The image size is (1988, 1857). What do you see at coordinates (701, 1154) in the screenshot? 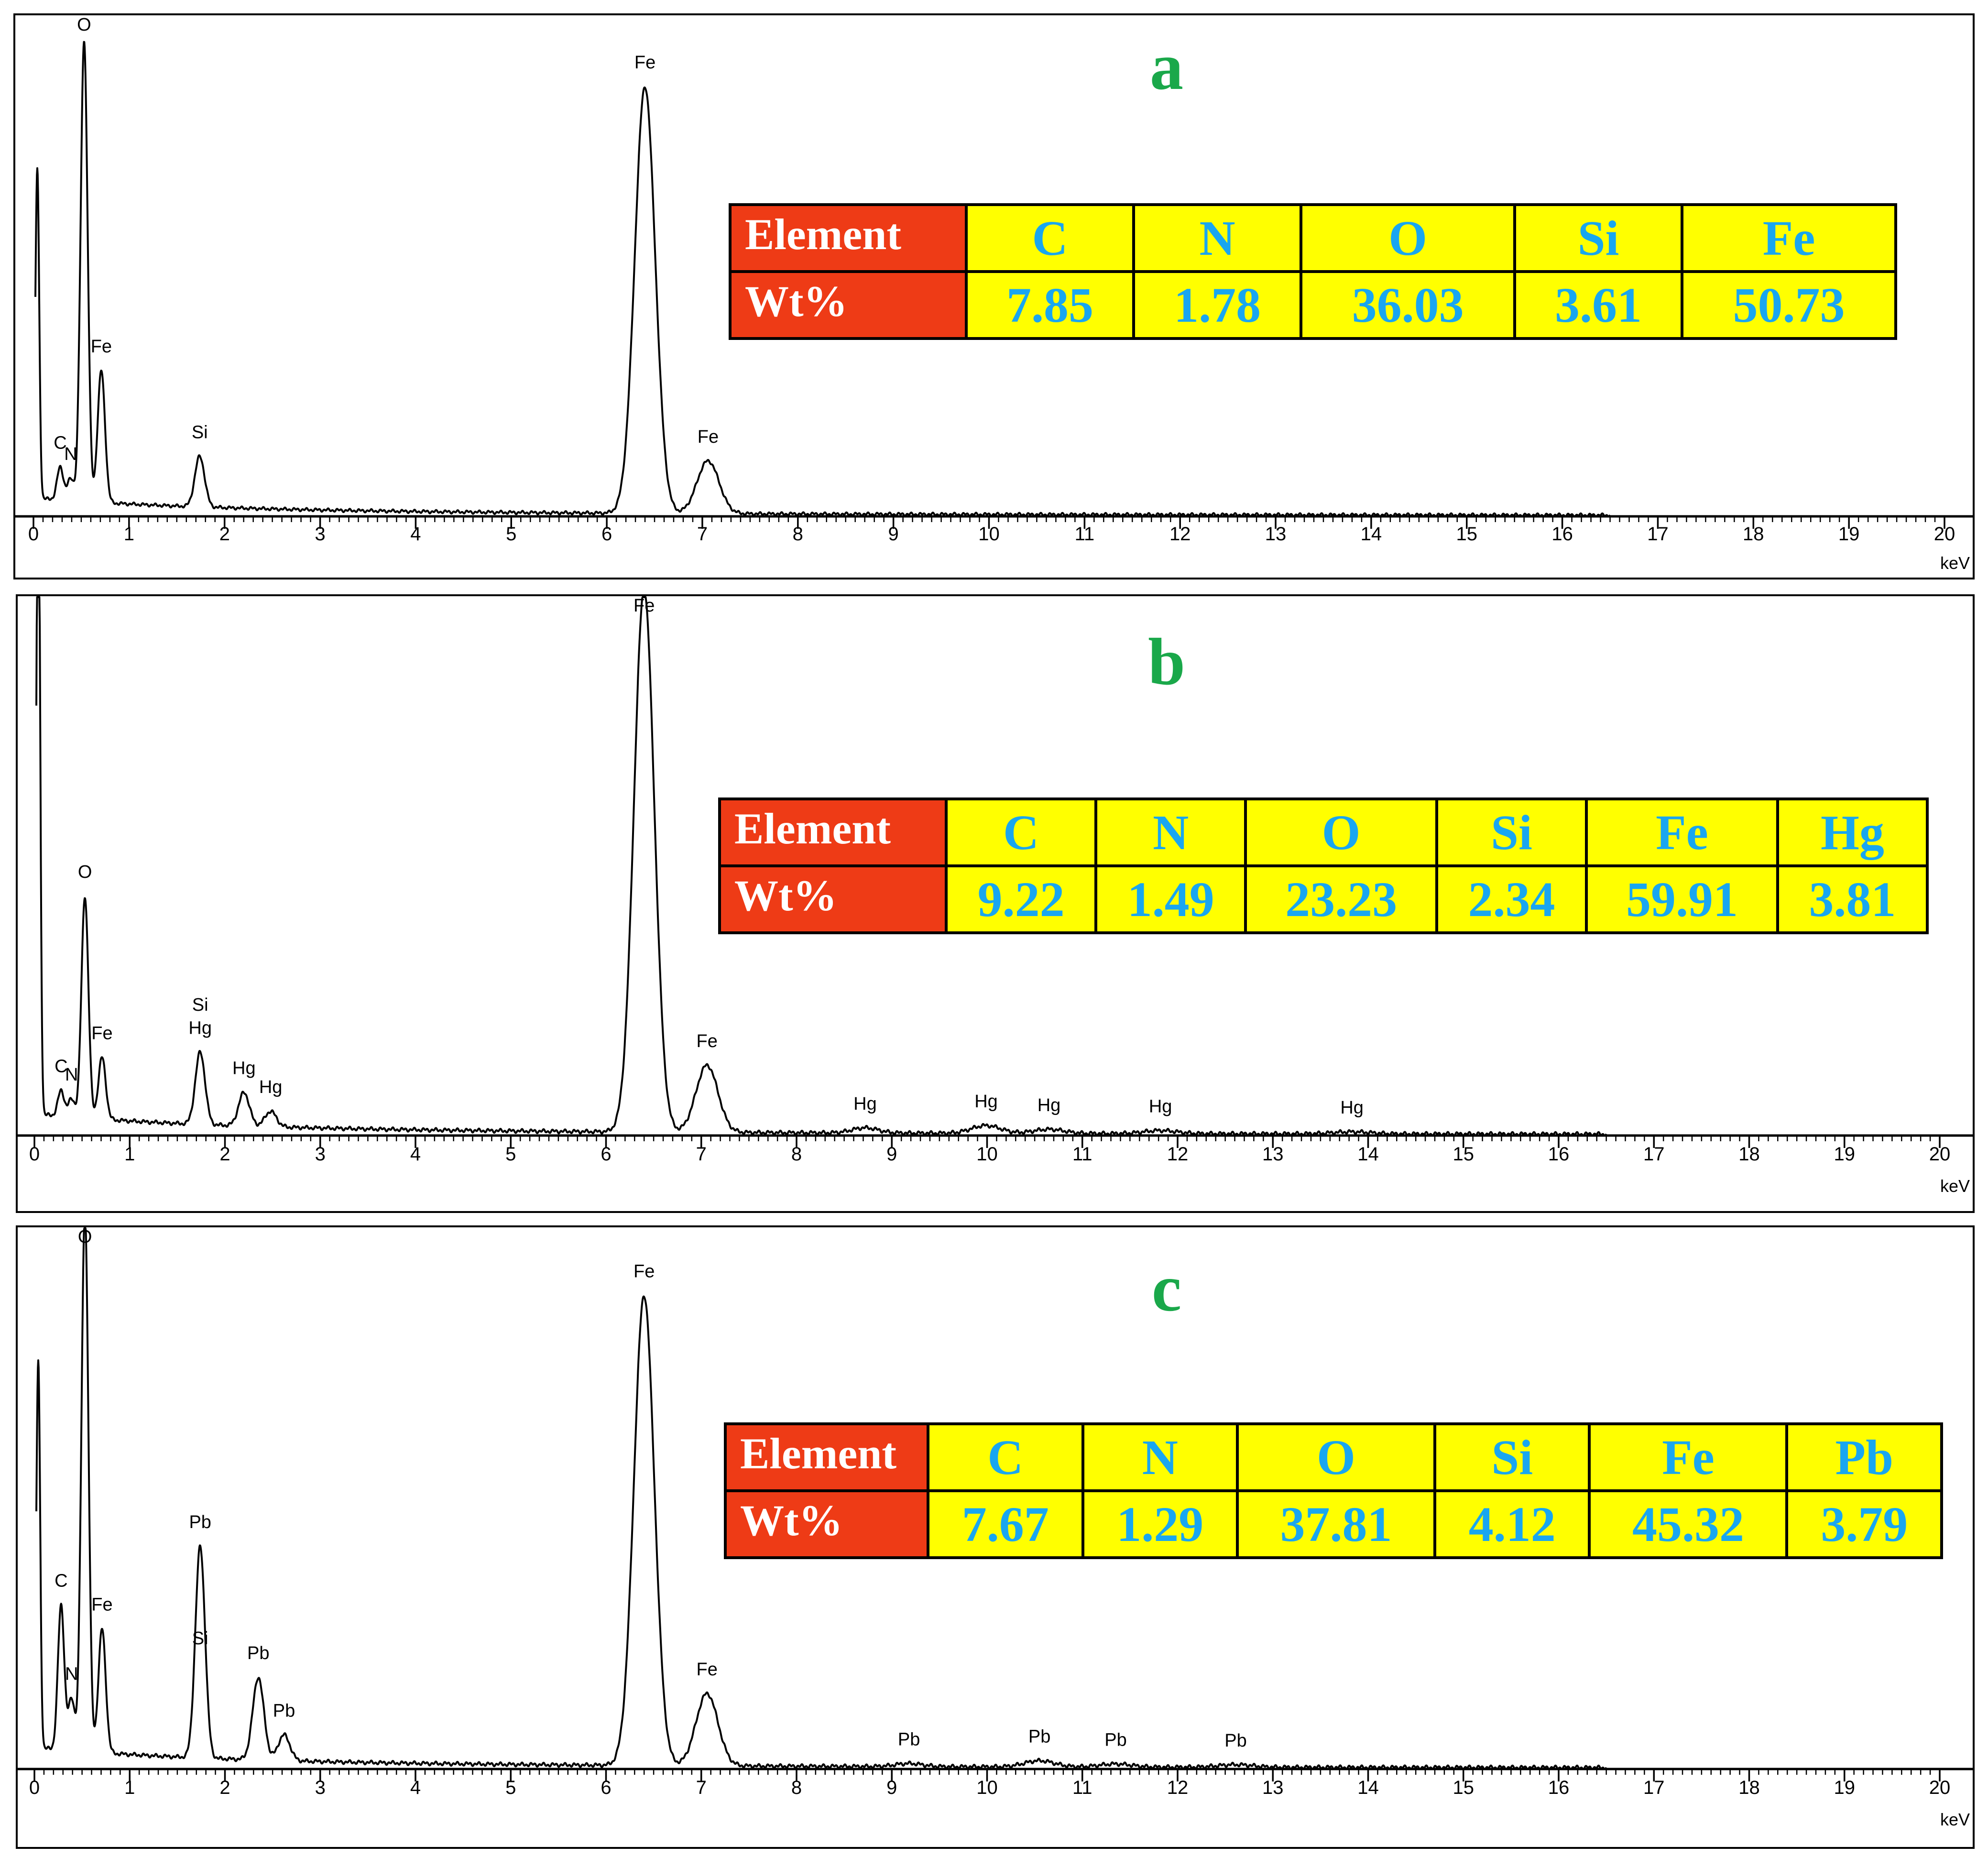
I see `x-tick-label: 7` at bounding box center [701, 1154].